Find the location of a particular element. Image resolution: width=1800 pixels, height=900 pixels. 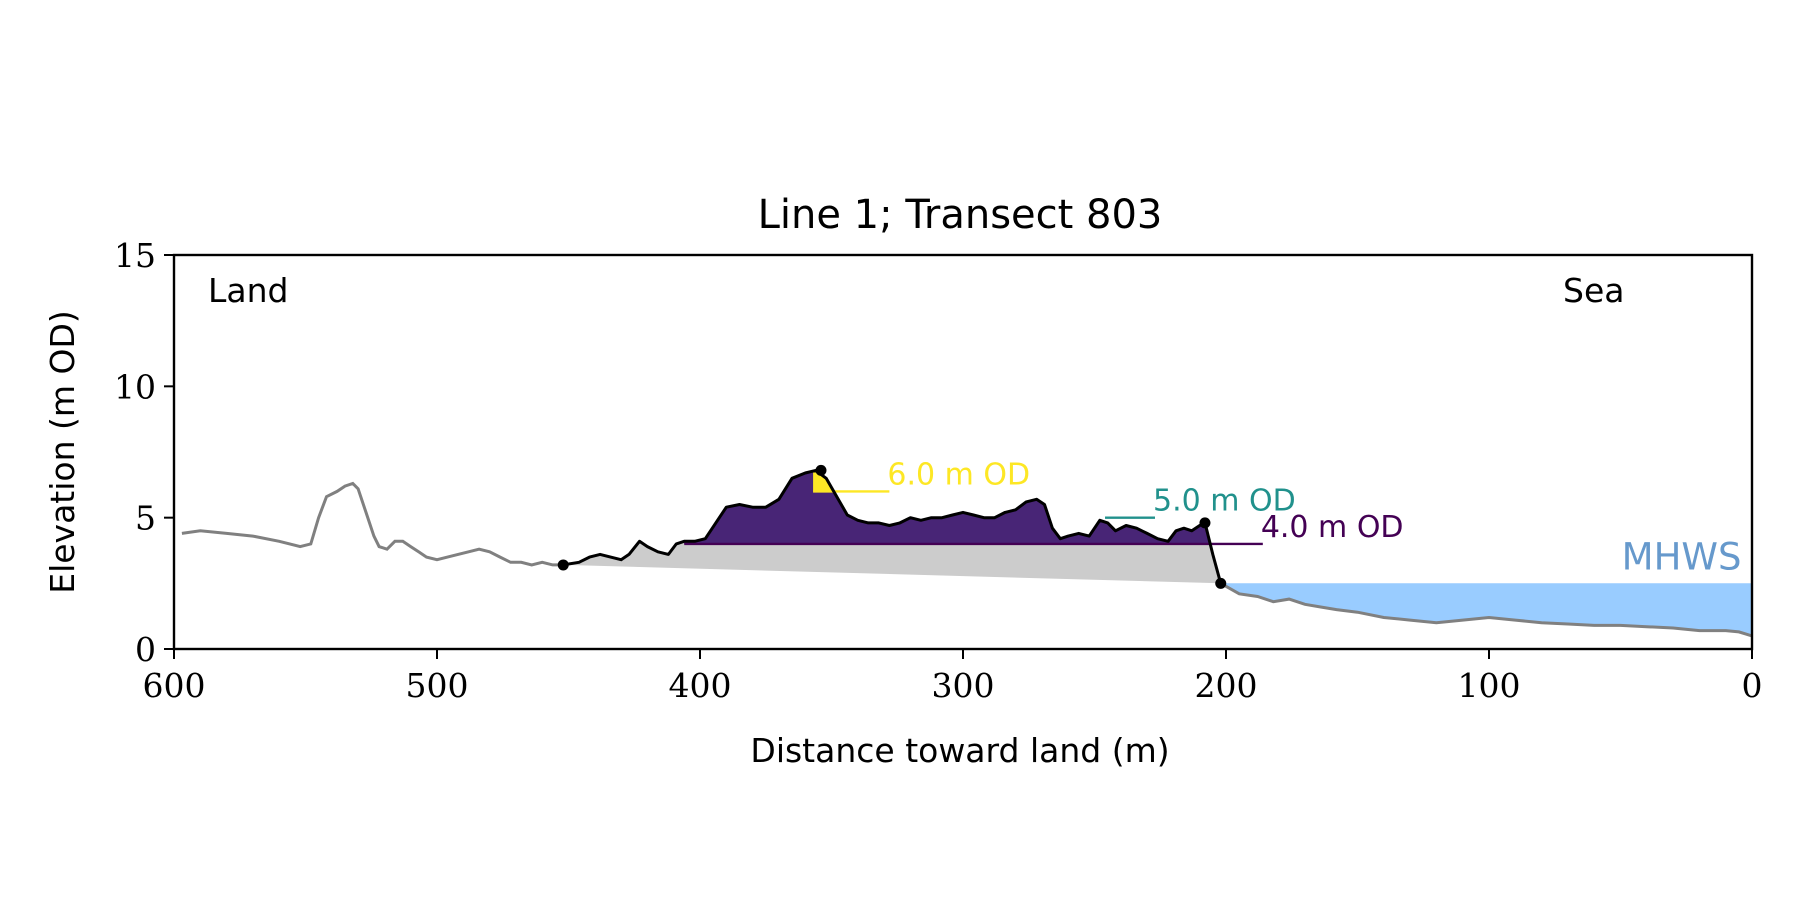

threshold-label-6-0: 6.0 m OD is located at coordinates (958, 474).